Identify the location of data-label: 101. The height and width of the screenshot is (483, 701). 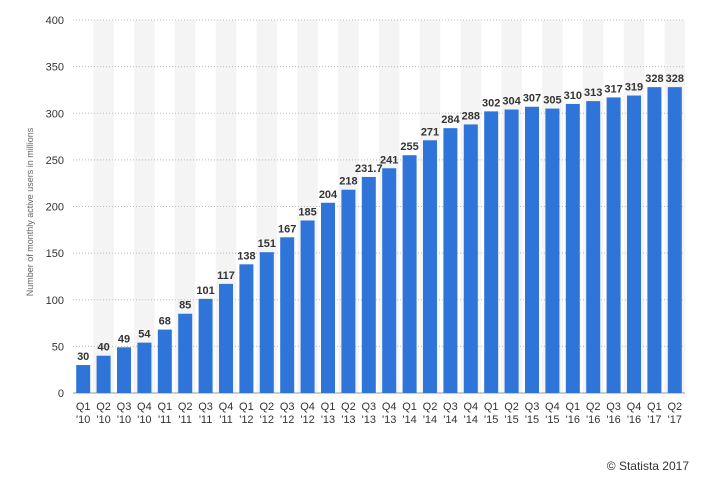
(205, 291).